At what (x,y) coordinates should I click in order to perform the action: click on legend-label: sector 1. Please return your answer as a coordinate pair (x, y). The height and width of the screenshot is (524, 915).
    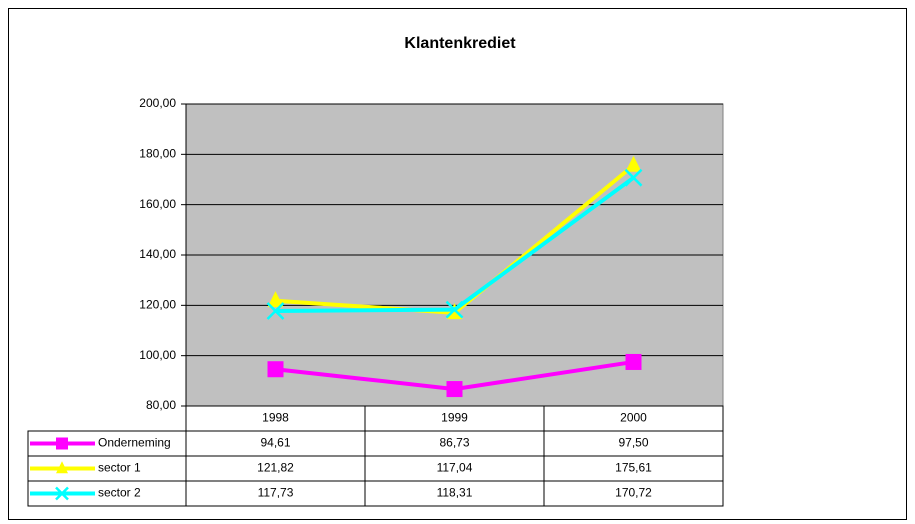
    Looking at the image, I should click on (119, 468).